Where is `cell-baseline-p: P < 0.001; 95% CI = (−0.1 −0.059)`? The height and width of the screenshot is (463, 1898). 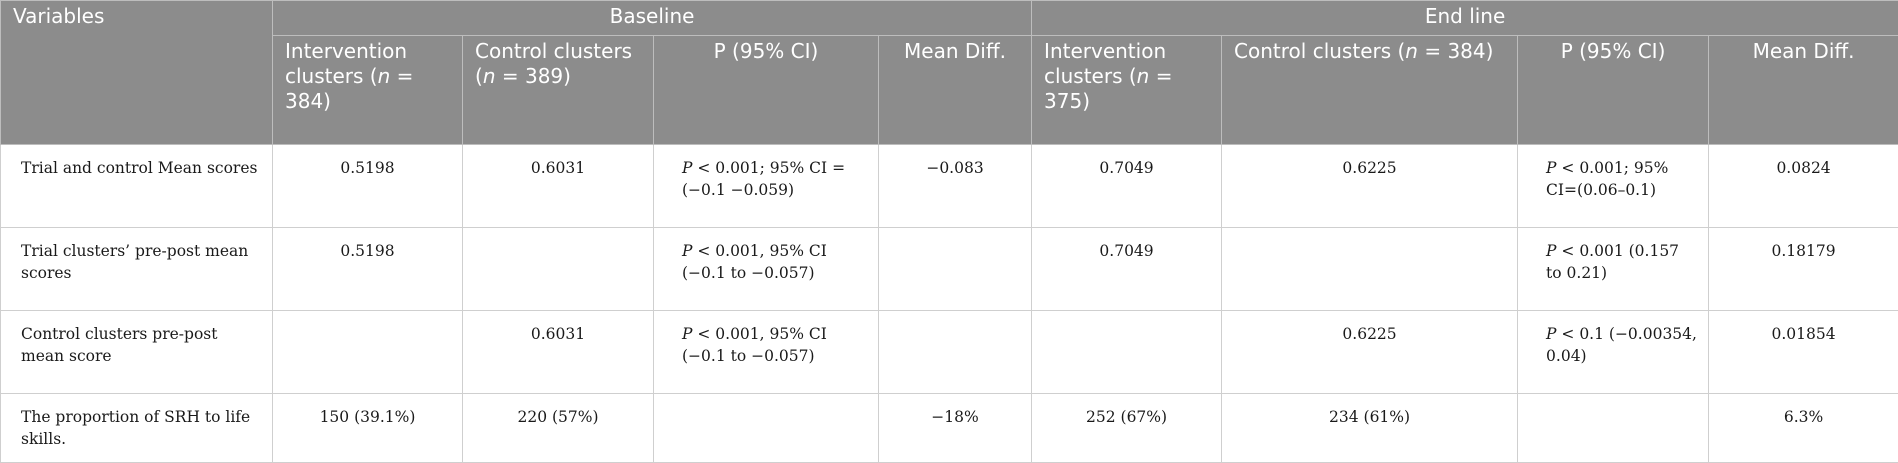 cell-baseline-p: P < 0.001; 95% CI = (−0.1 −0.059) is located at coordinates (766, 186).